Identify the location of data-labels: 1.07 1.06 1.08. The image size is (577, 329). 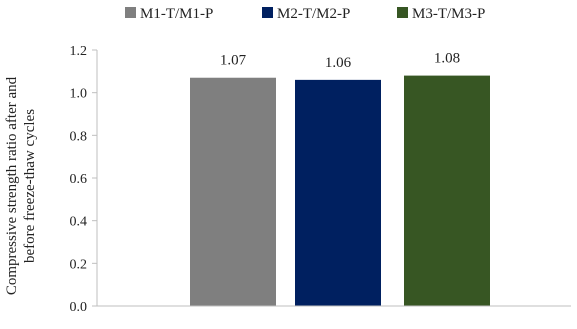
(340, 61).